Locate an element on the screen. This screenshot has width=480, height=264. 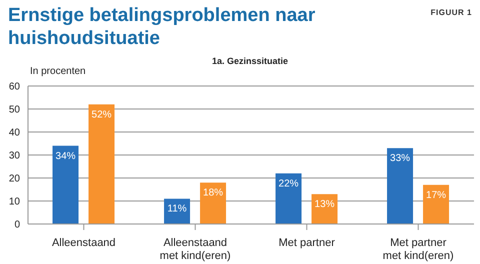
data-label: 33% is located at coordinates (400, 158).